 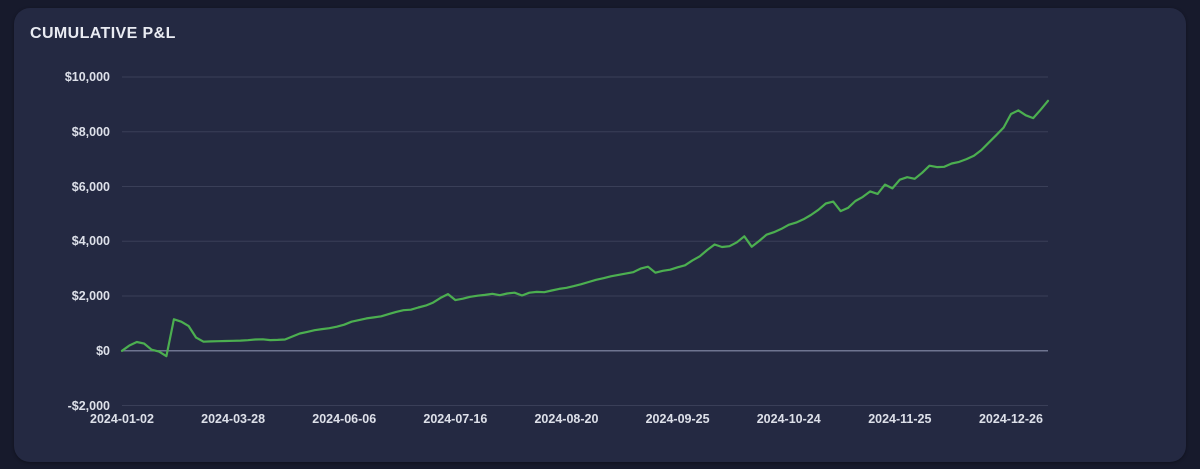 What do you see at coordinates (103, 350) in the screenshot?
I see `y-axis-label: $0` at bounding box center [103, 350].